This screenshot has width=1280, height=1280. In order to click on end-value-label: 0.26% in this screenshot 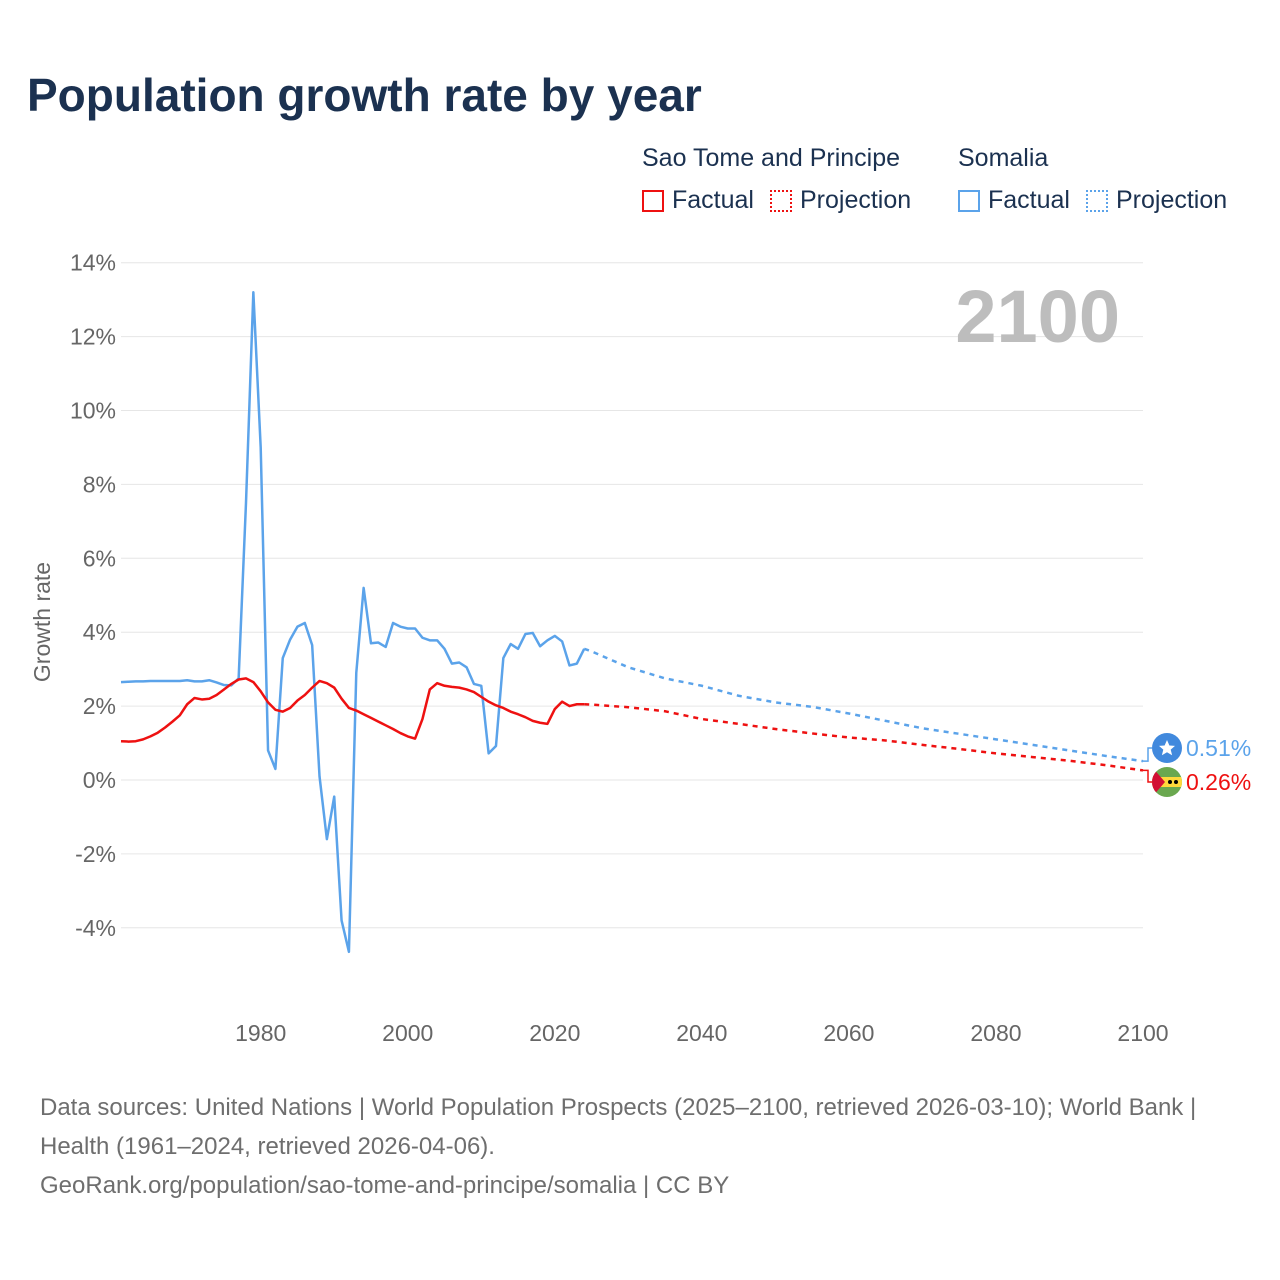, I will do `click(1218, 782)`.